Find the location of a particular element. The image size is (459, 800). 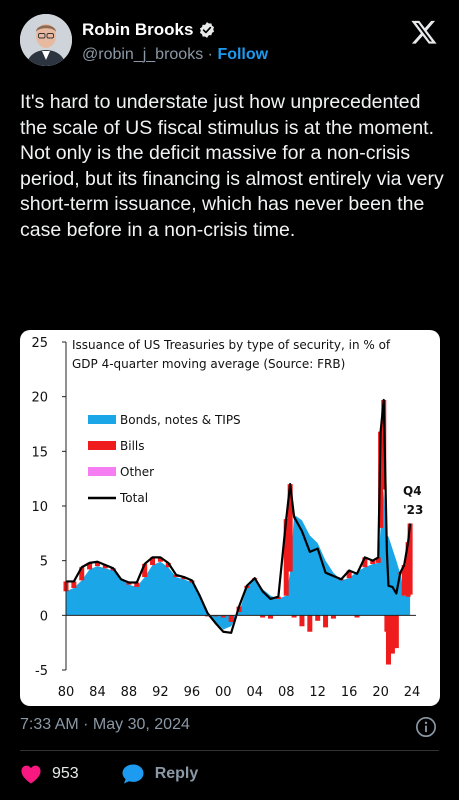

x-tick-label: 80 is located at coordinates (66, 692).